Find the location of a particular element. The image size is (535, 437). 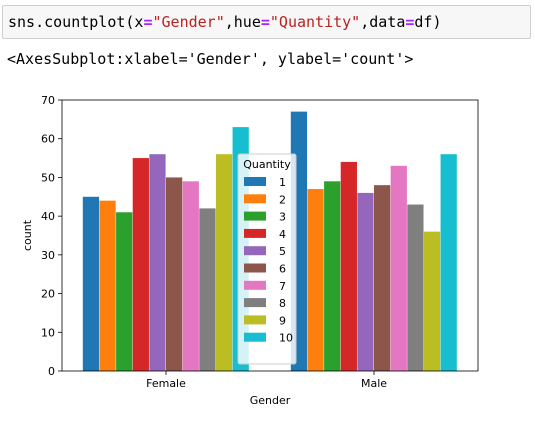

code-token: ,hue is located at coordinates (242, 22).